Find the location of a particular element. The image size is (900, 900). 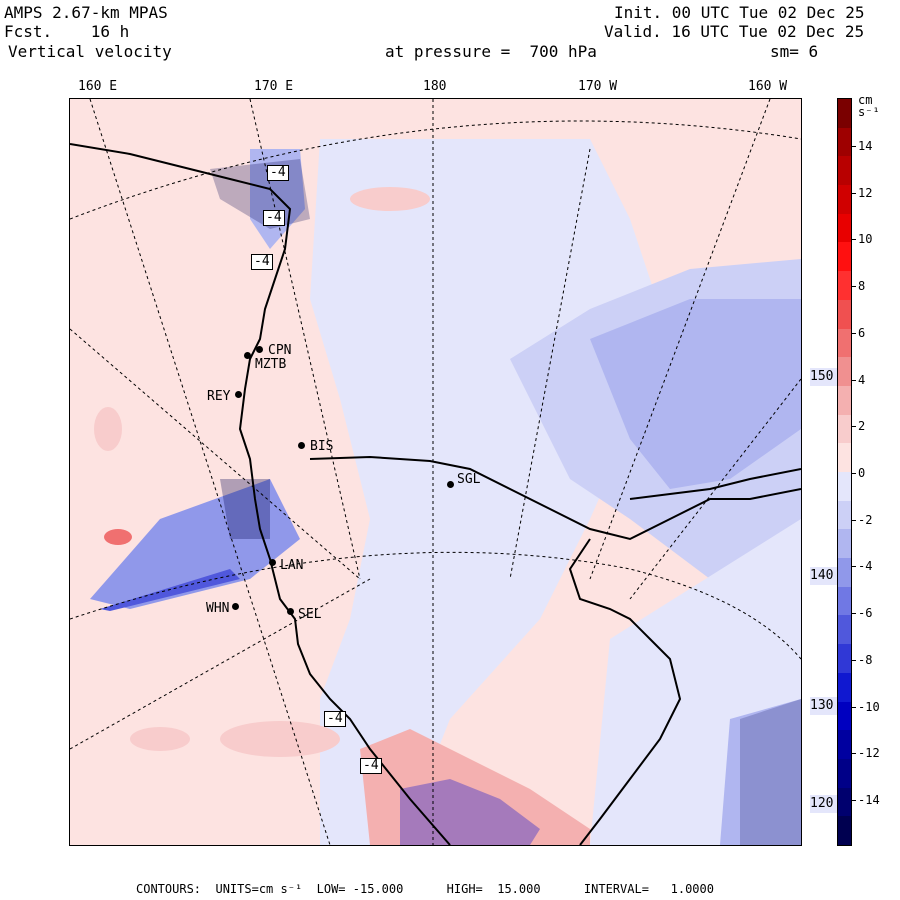

contour-marker-1: -4 is located at coordinates (278, 173).